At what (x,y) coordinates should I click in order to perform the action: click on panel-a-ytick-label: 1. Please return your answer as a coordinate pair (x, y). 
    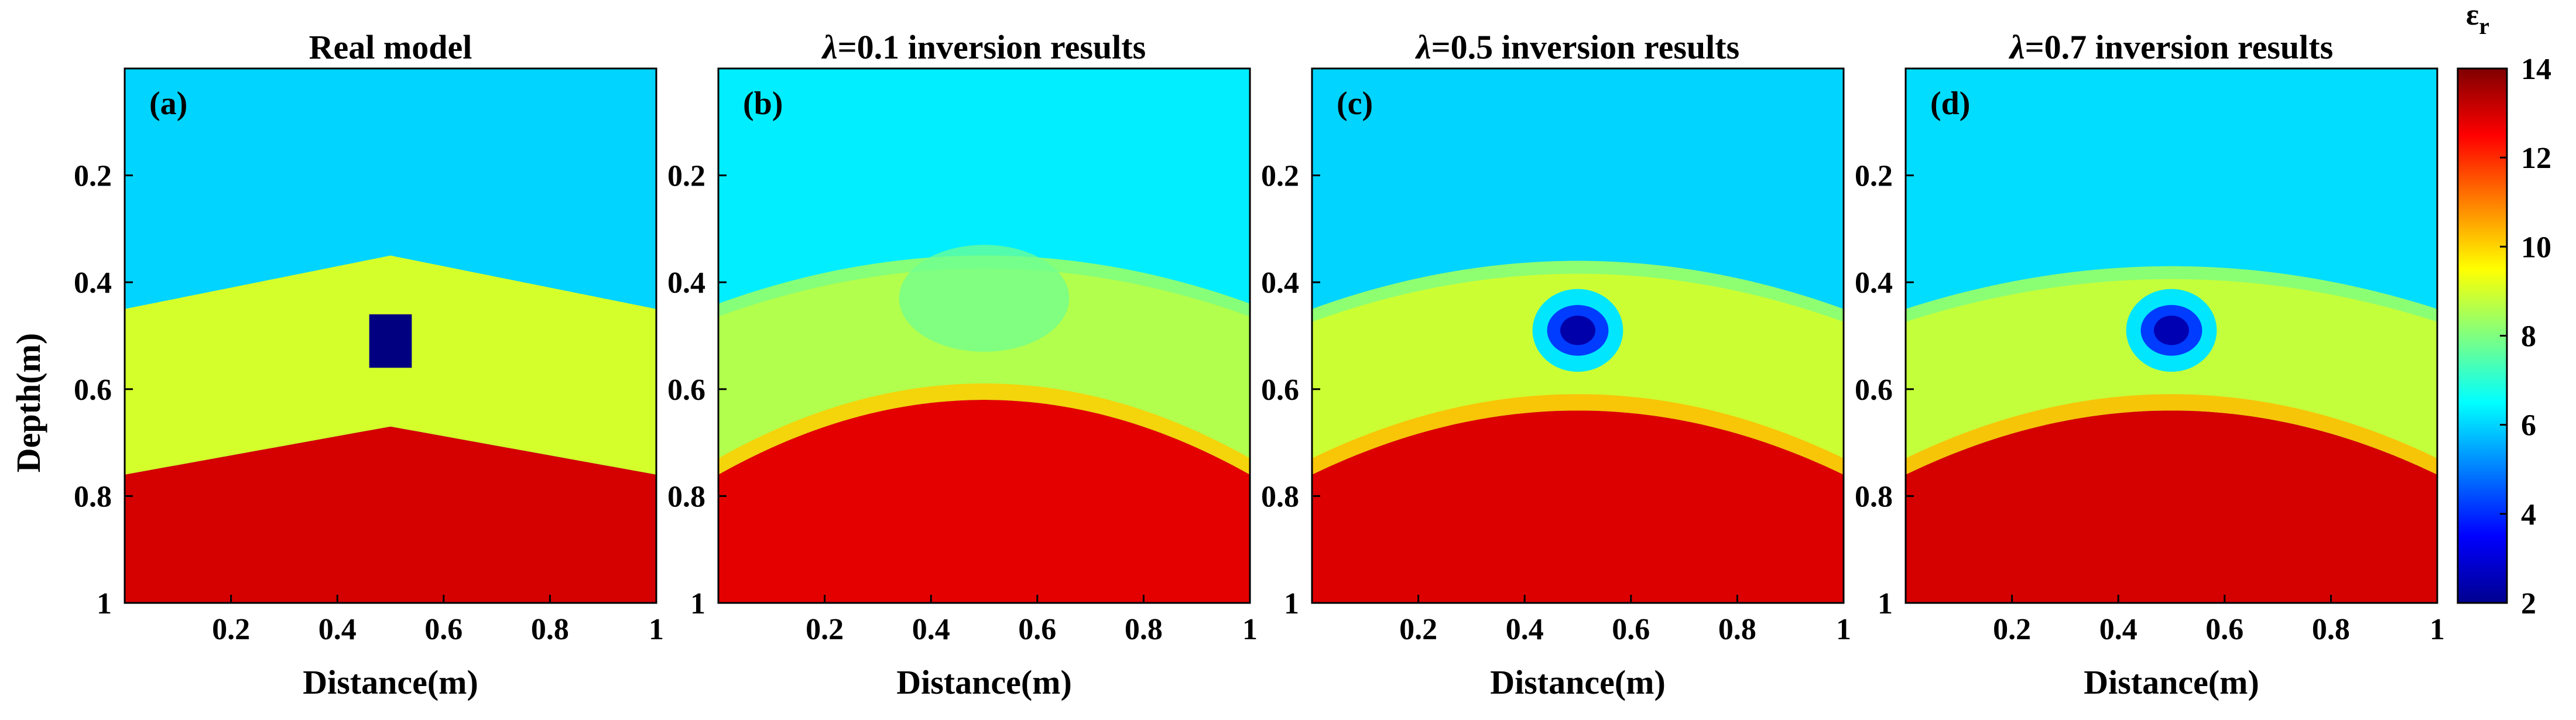
    Looking at the image, I should click on (104, 603).